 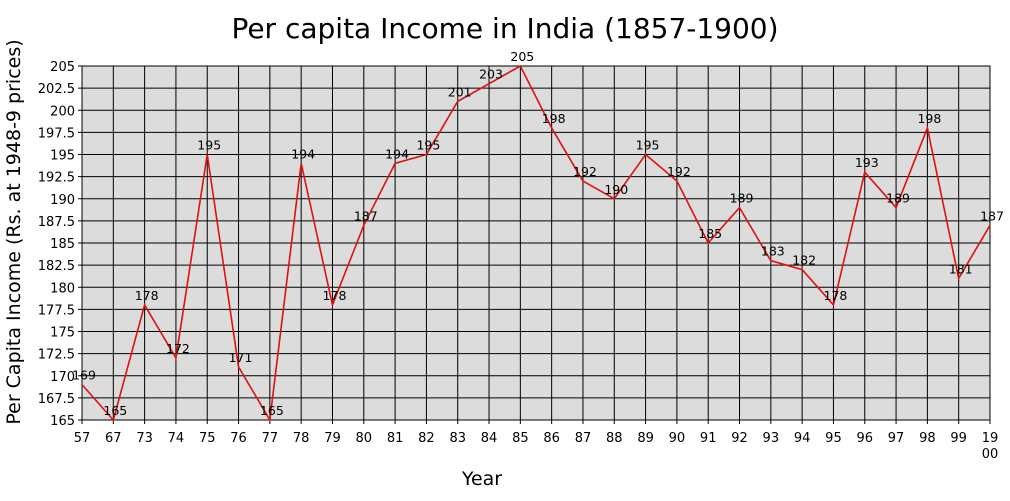 What do you see at coordinates (614, 438) in the screenshot?
I see `x-tick-label: 88` at bounding box center [614, 438].